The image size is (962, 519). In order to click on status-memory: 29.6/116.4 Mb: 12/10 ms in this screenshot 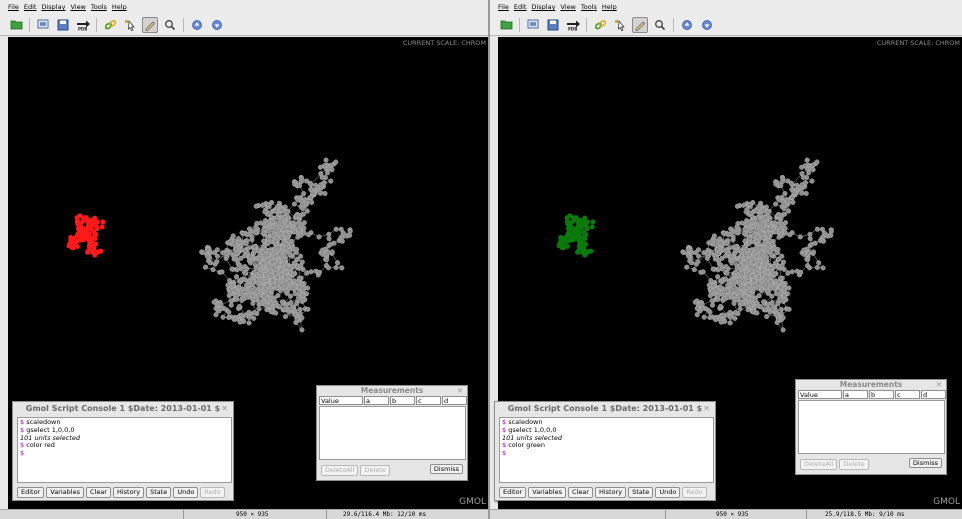, I will do `click(385, 514)`.